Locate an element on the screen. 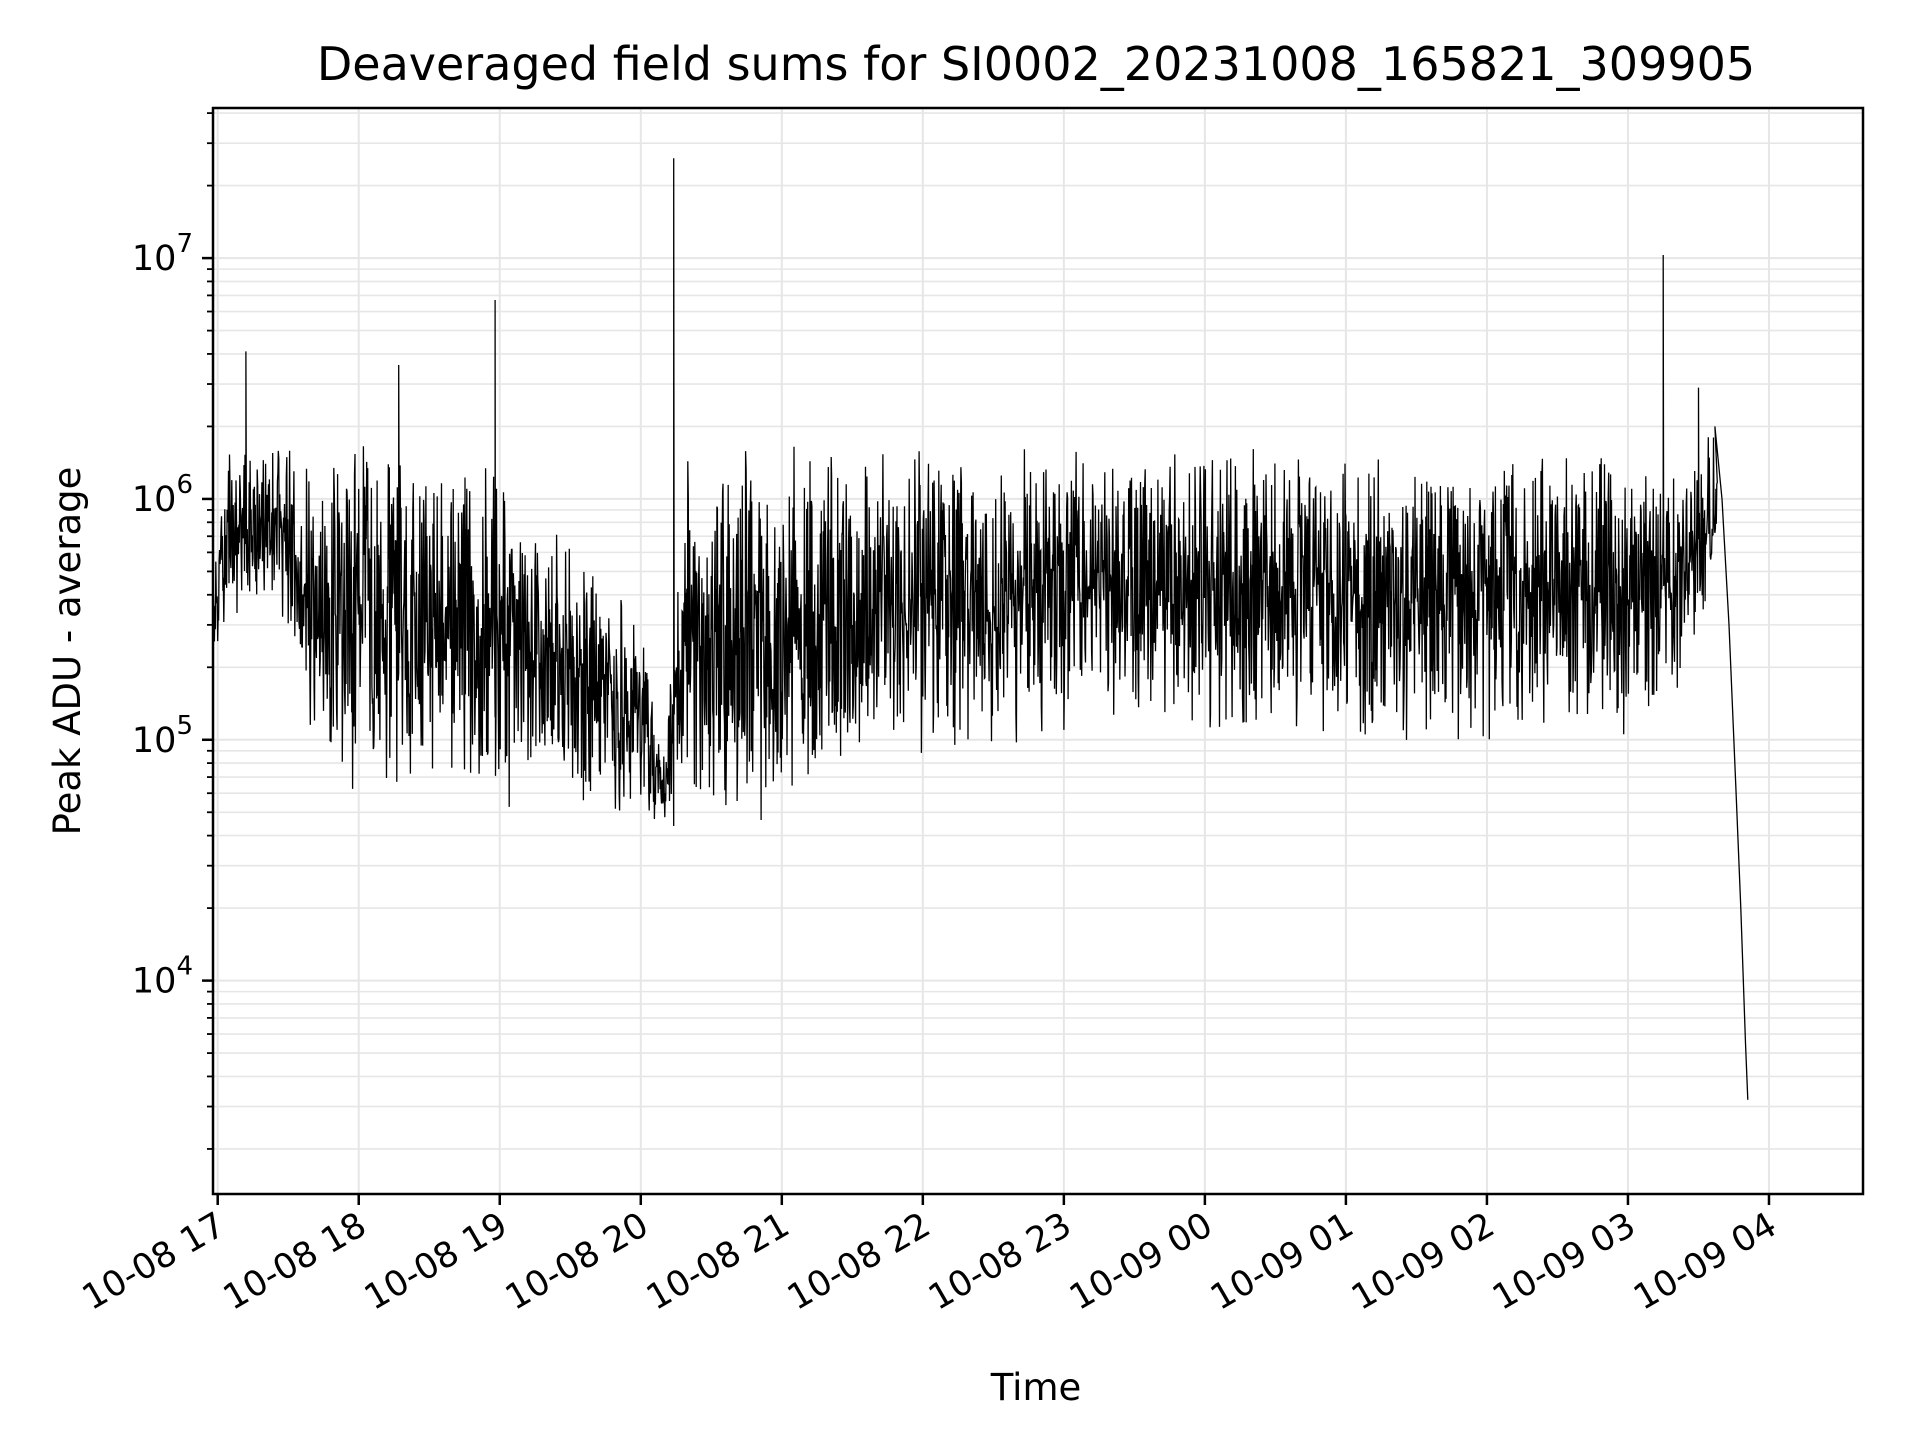  x-axis-label: Time is located at coordinates (1036, 1387).